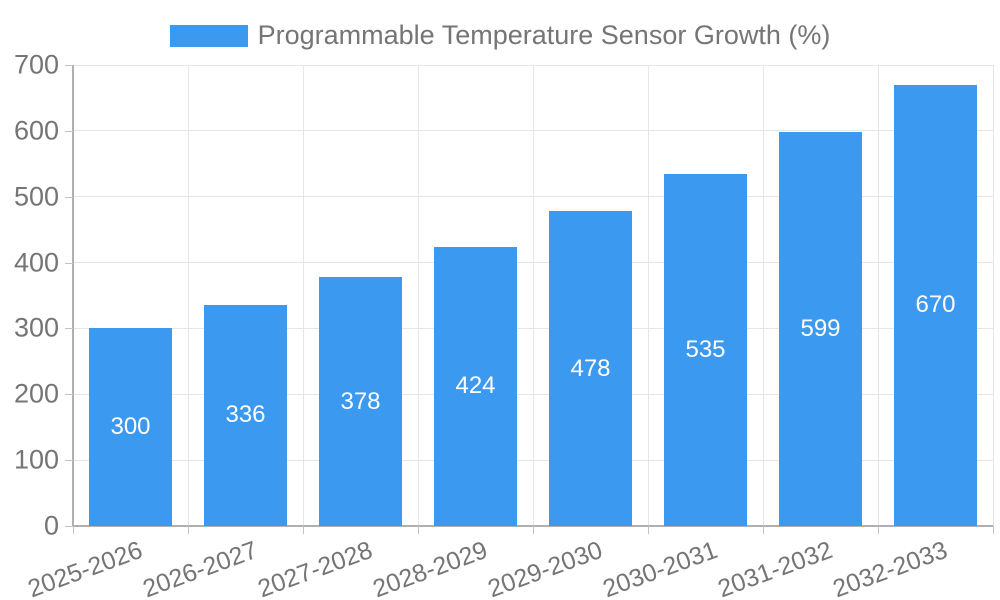  I want to click on x-axis-tick-label: 2029-2030, so click(545, 568).